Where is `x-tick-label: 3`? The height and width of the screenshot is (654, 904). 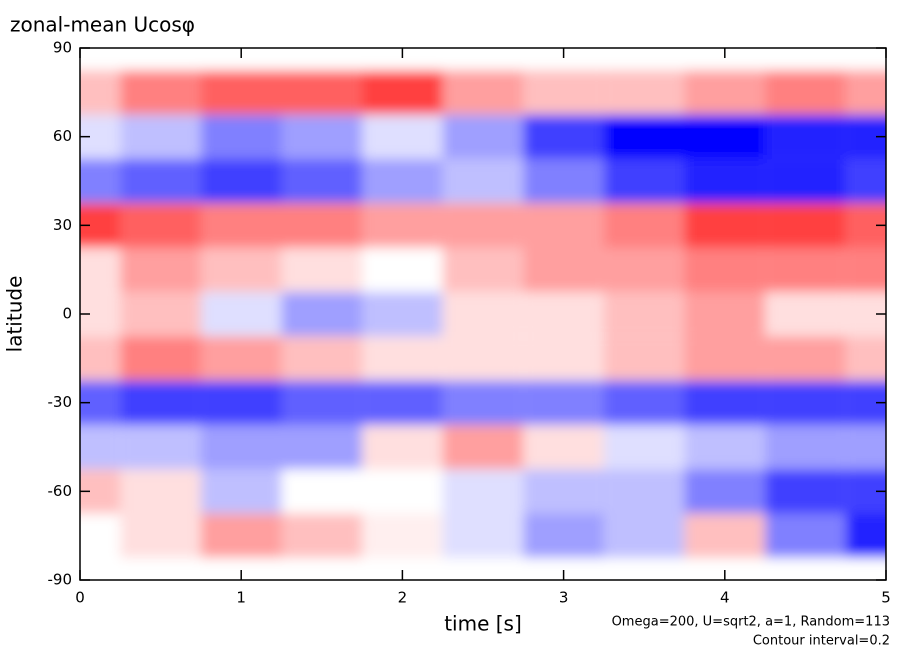
x-tick-label: 3 is located at coordinates (564, 598).